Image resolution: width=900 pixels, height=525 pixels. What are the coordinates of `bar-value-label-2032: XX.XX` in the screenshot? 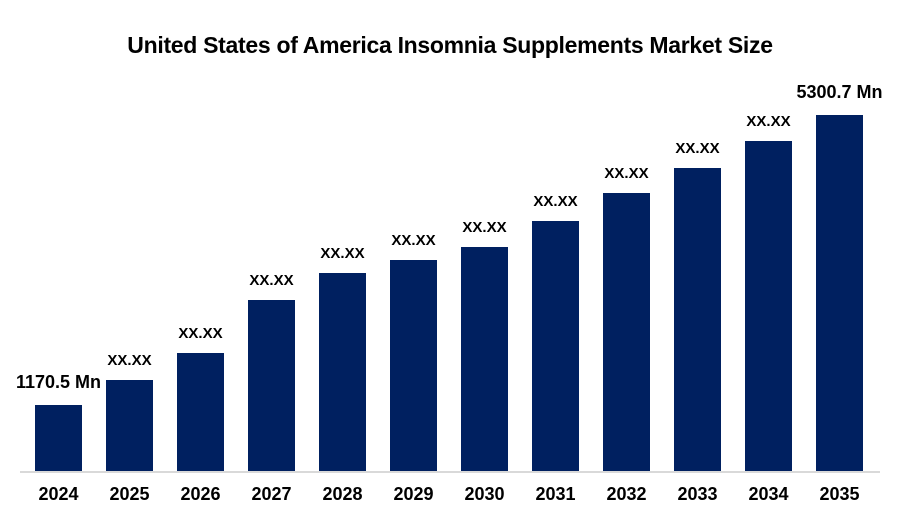 It's located at (626, 173).